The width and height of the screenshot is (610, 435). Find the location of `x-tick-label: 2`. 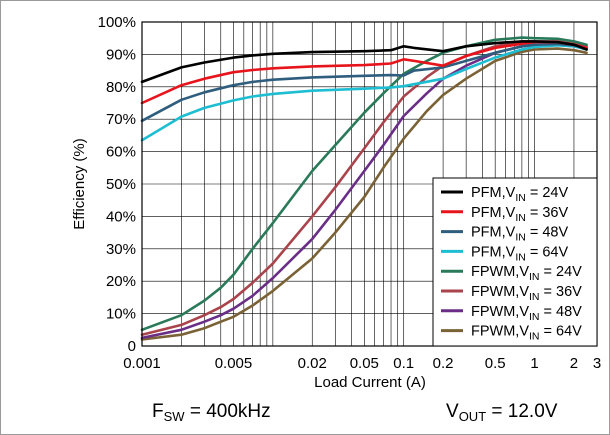

x-tick-label: 2 is located at coordinates (574, 363).